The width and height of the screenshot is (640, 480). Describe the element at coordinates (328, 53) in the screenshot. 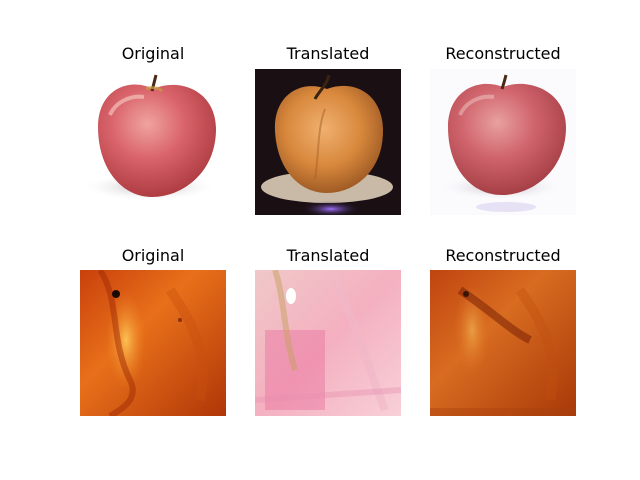

I see `panel-title-translated-1: Translated` at that location.